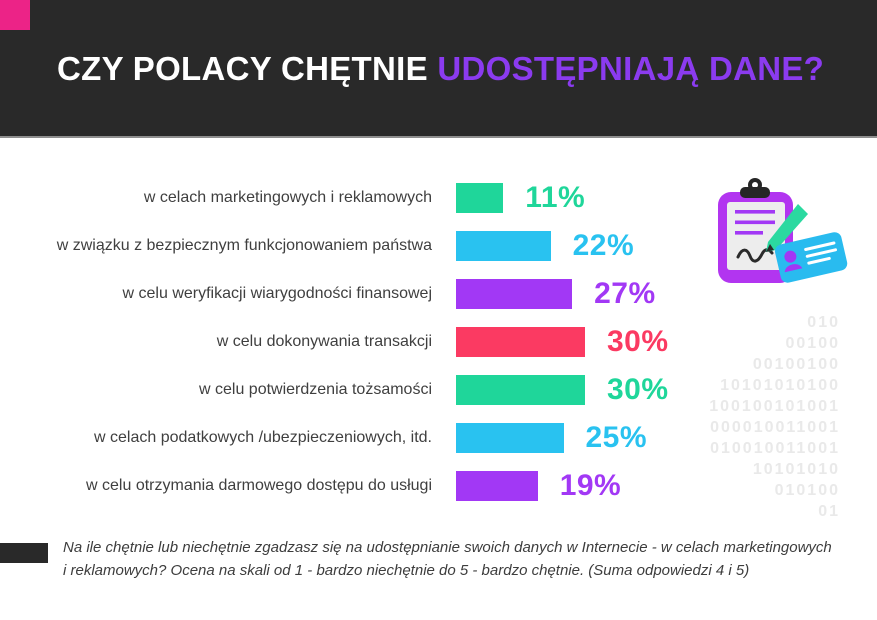  I want to click on value-label: 27%, so click(625, 293).